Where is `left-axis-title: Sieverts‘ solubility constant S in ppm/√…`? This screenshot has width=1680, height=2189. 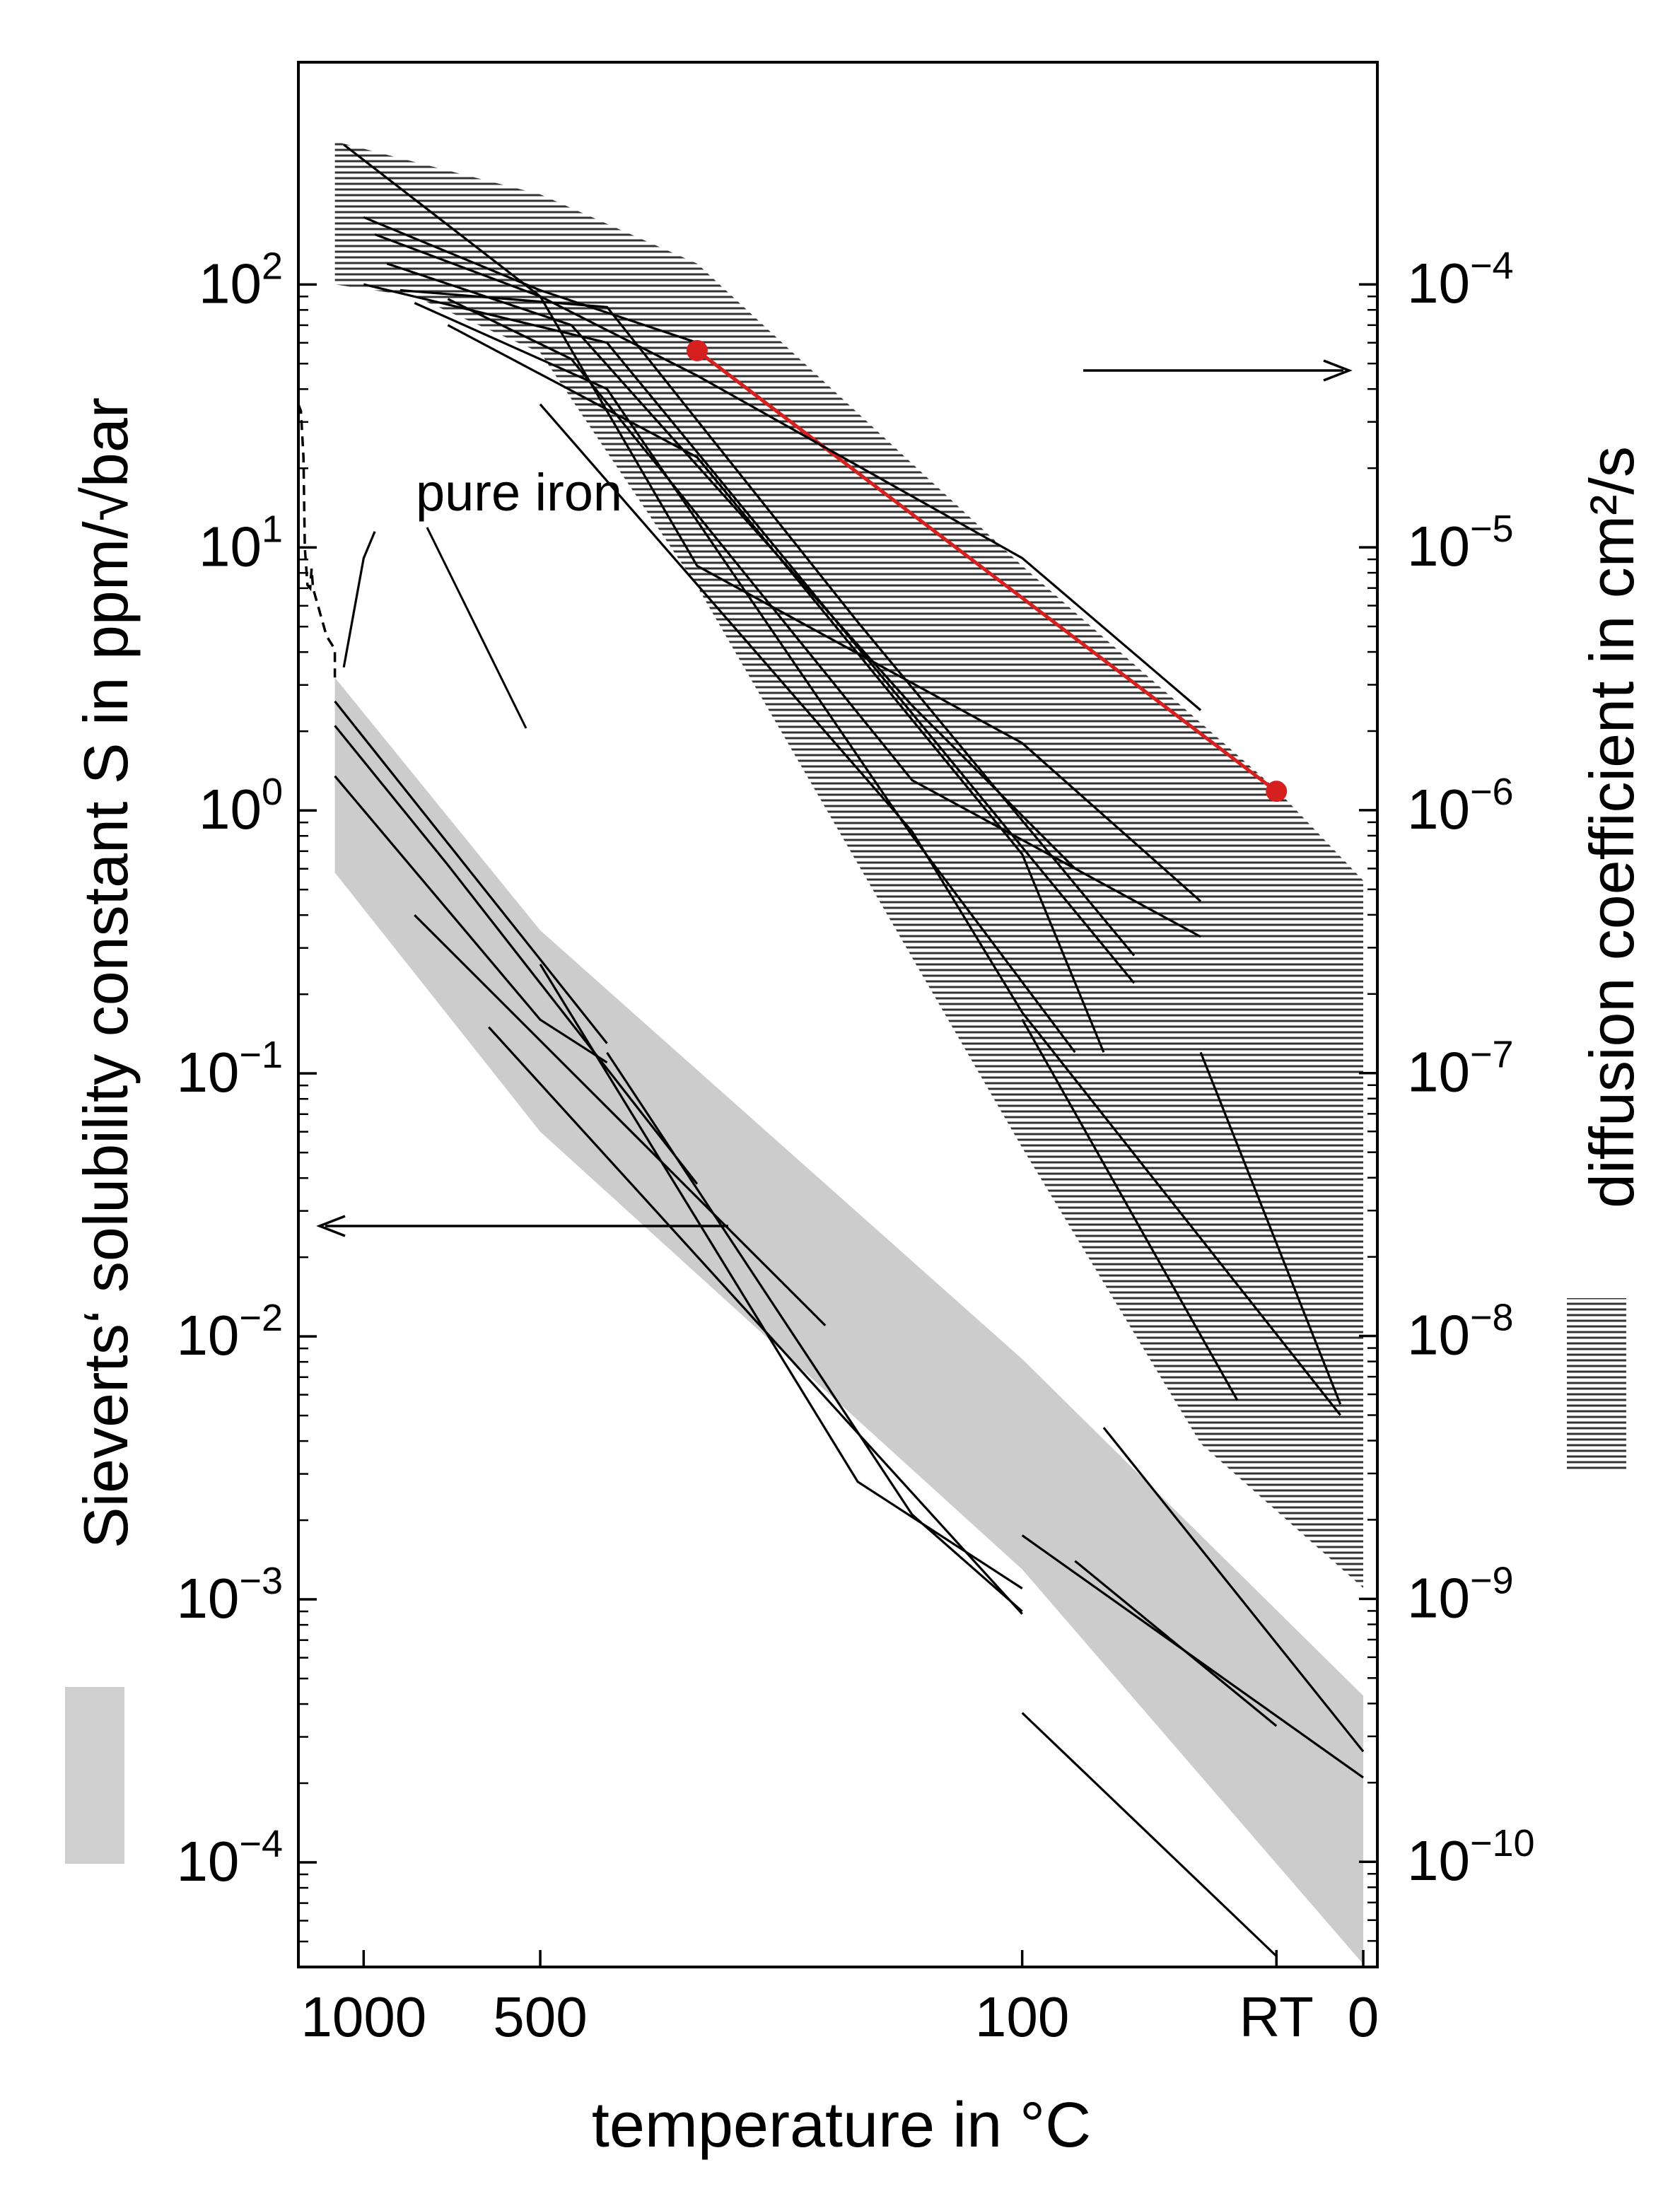 left-axis-title: Sieverts‘ solubility constant S in ppm/√… is located at coordinates (106, 972).